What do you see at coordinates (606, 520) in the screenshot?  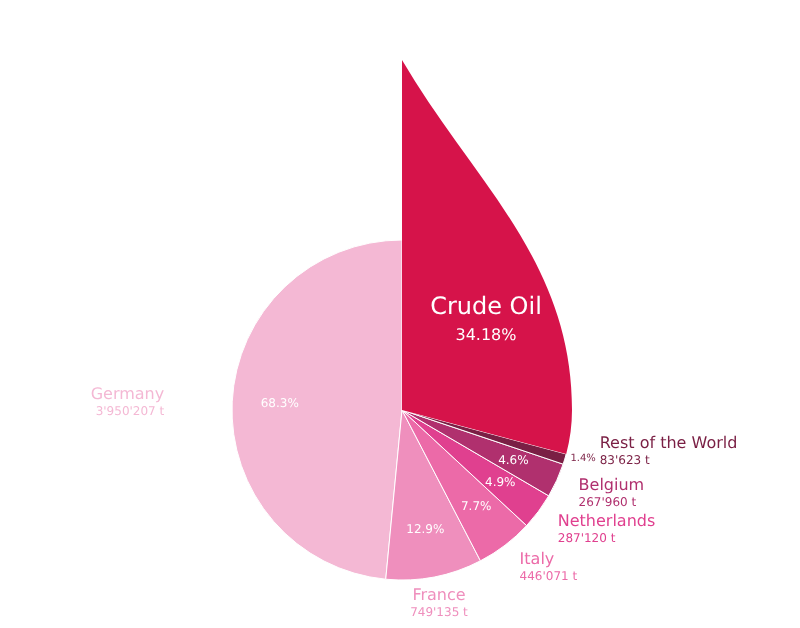 I see `slice-label: Netherlands` at bounding box center [606, 520].